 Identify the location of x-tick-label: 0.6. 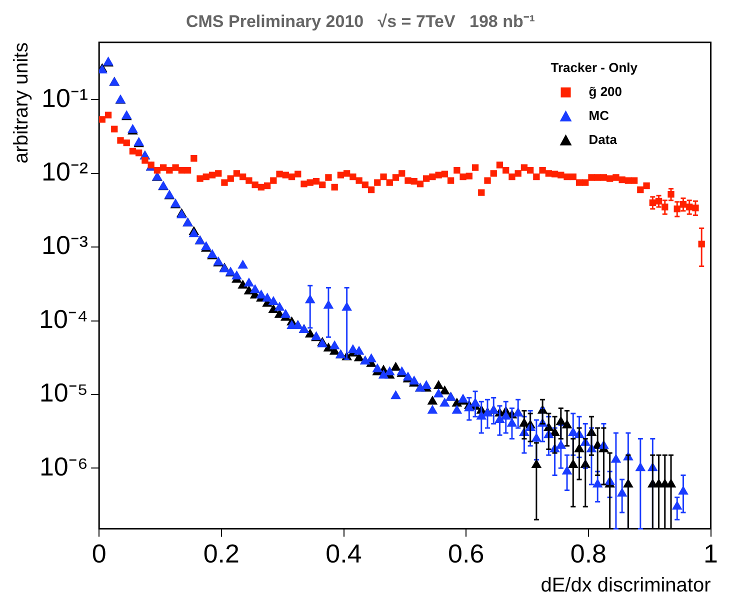
(466, 553).